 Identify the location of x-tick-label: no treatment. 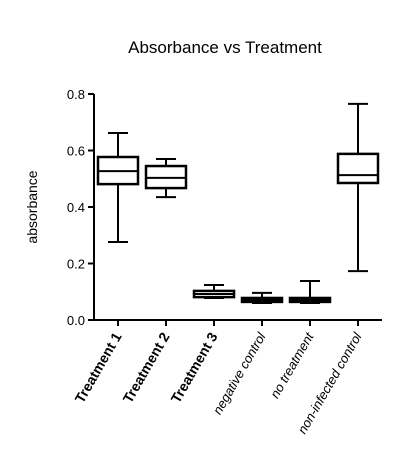
(292, 365).